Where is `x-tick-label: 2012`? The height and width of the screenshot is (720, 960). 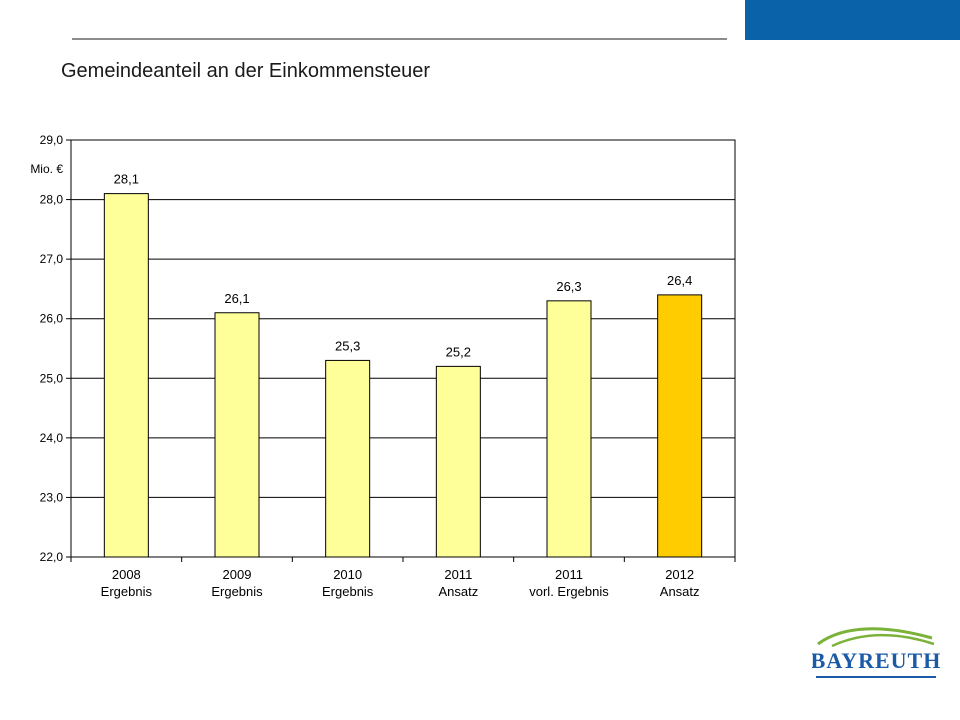
x-tick-label: 2012 is located at coordinates (679, 574).